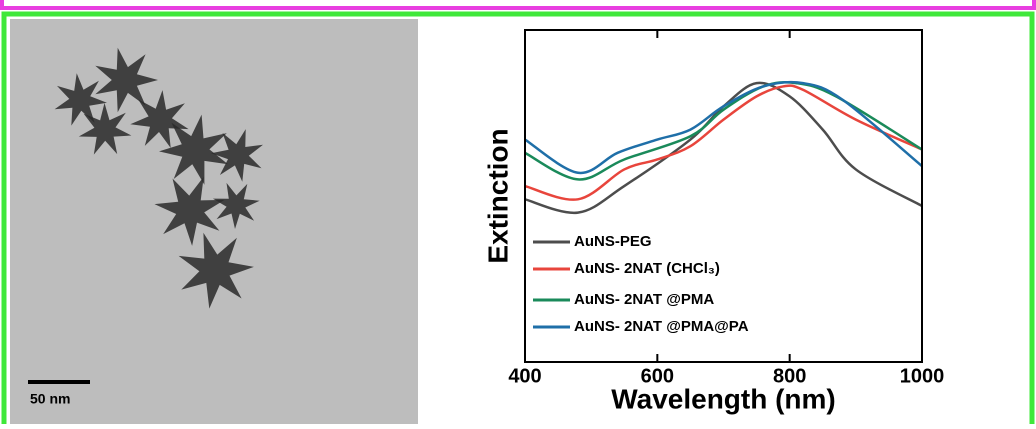 Image resolution: width=1036 pixels, height=429 pixels. I want to click on legend-label: AuNS- 2NAT @PMA@PA, so click(661, 326).